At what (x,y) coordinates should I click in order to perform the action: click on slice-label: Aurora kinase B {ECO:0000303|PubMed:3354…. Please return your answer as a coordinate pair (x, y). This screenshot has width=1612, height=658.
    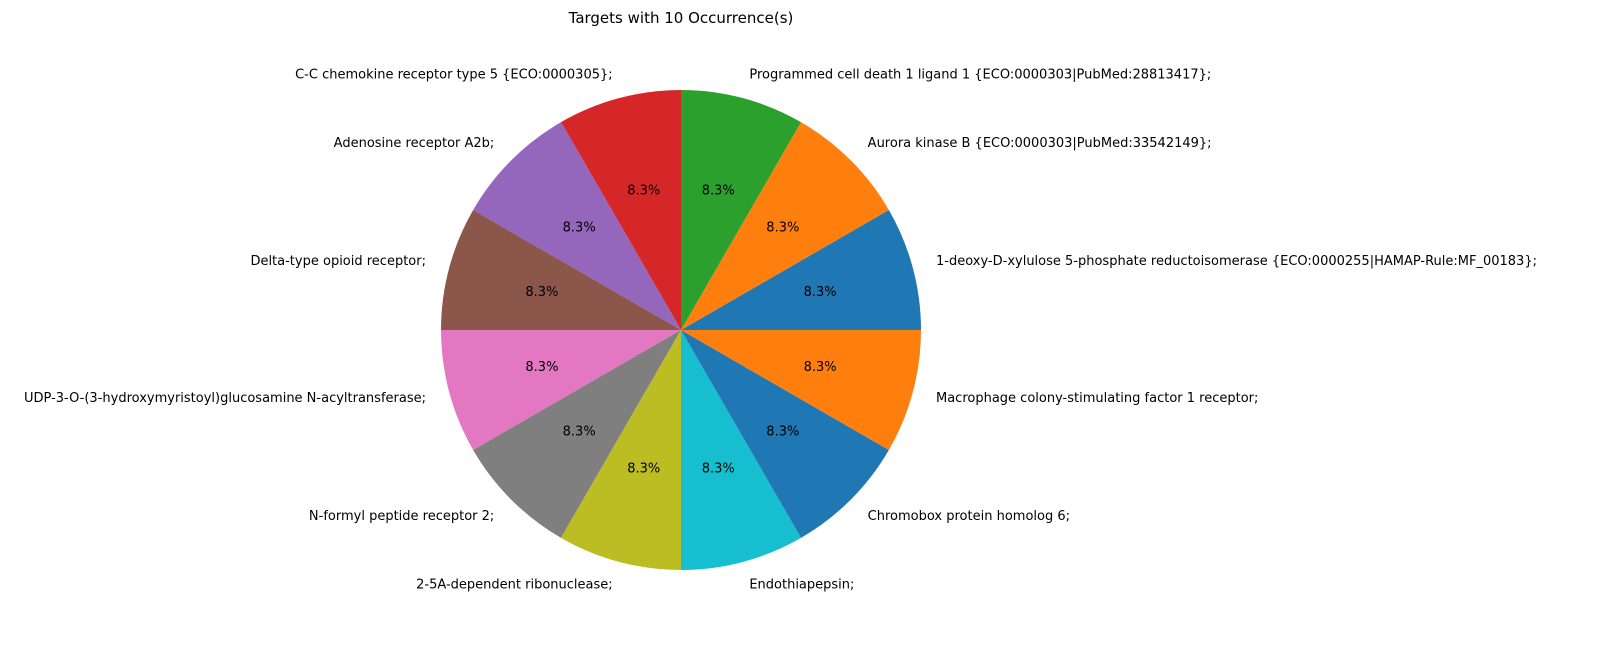
    Looking at the image, I should click on (1040, 143).